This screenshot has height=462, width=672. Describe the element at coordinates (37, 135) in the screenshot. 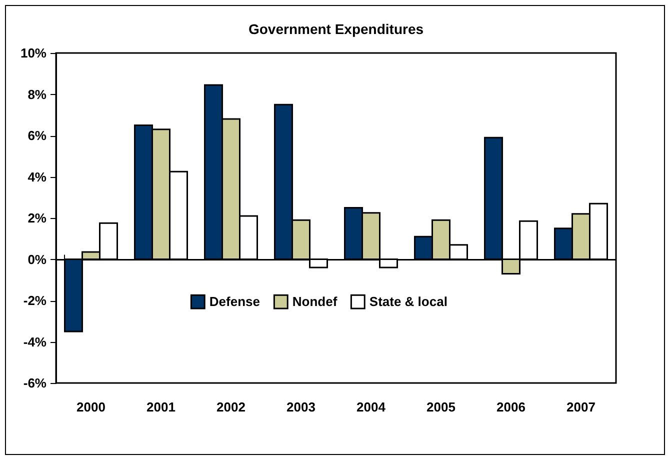

I see `y-tick-label: 6%` at that location.